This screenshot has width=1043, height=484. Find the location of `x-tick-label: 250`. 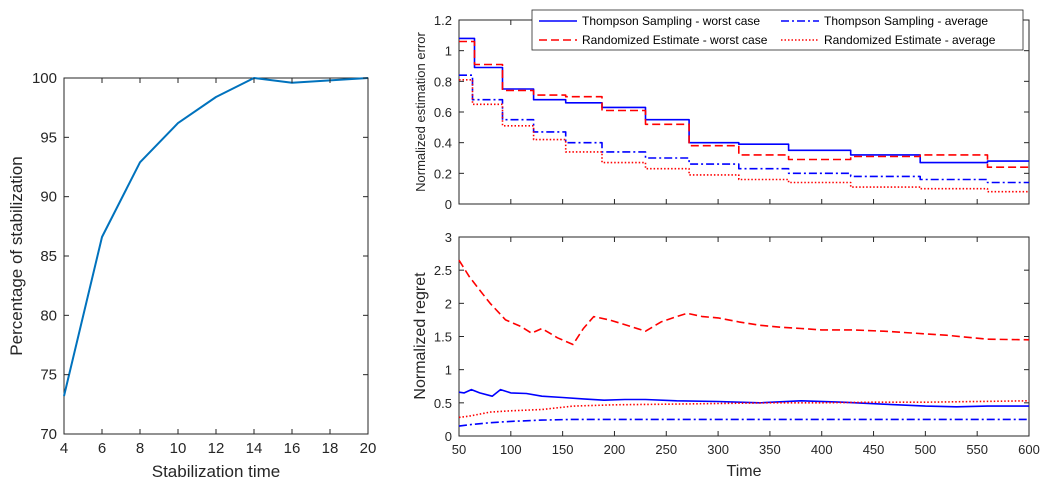

x-tick-label: 250 is located at coordinates (666, 449).